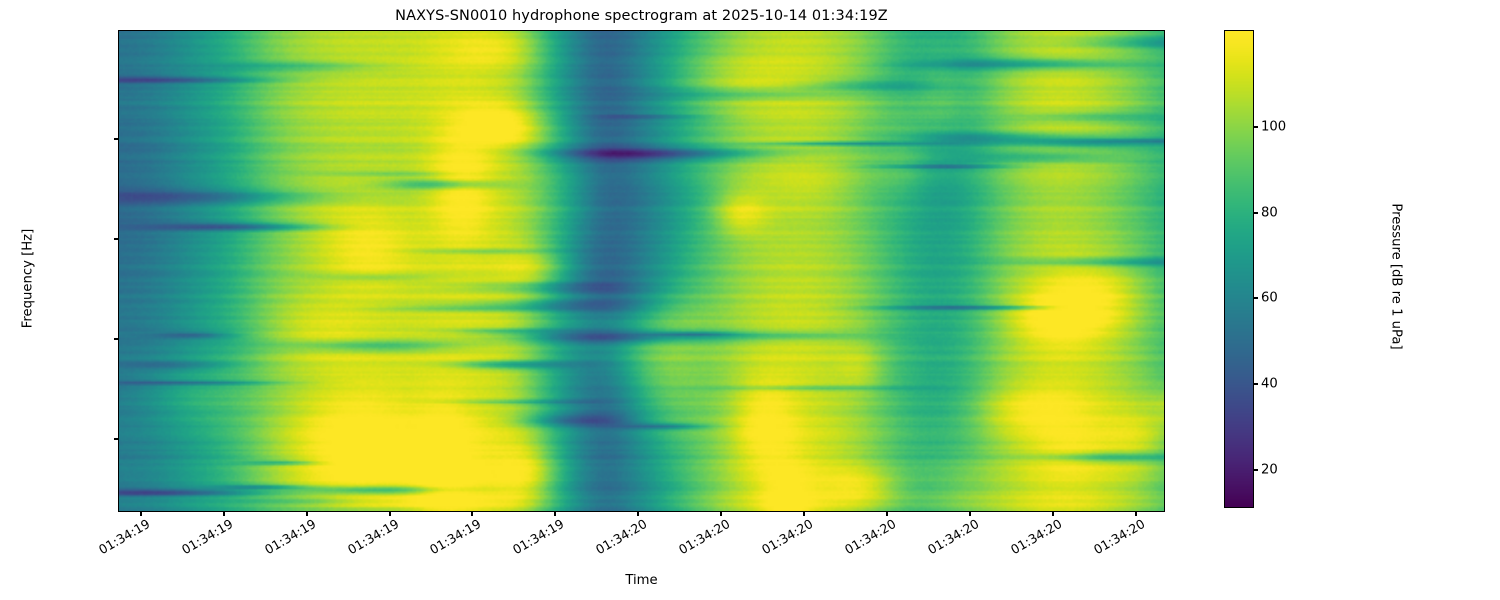  I want to click on colorbar-gradient, so click(1239, 269).